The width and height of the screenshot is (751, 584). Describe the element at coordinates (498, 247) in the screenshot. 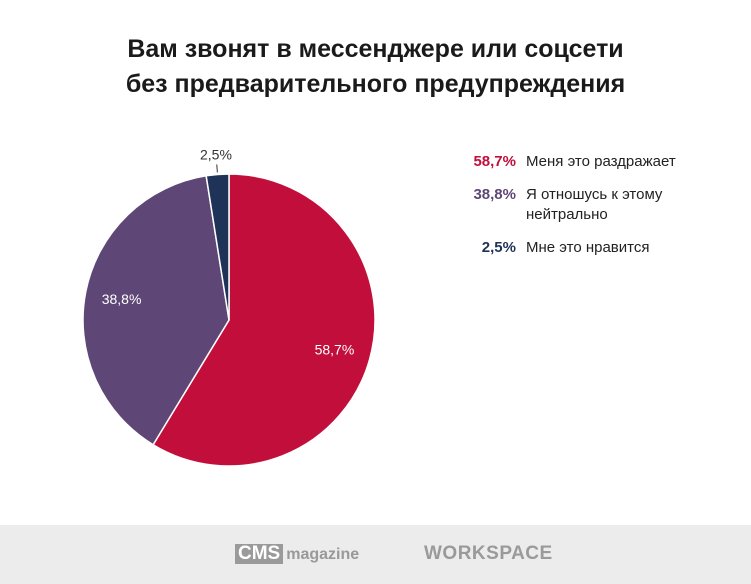

I see `legend-value: 2,5%` at that location.